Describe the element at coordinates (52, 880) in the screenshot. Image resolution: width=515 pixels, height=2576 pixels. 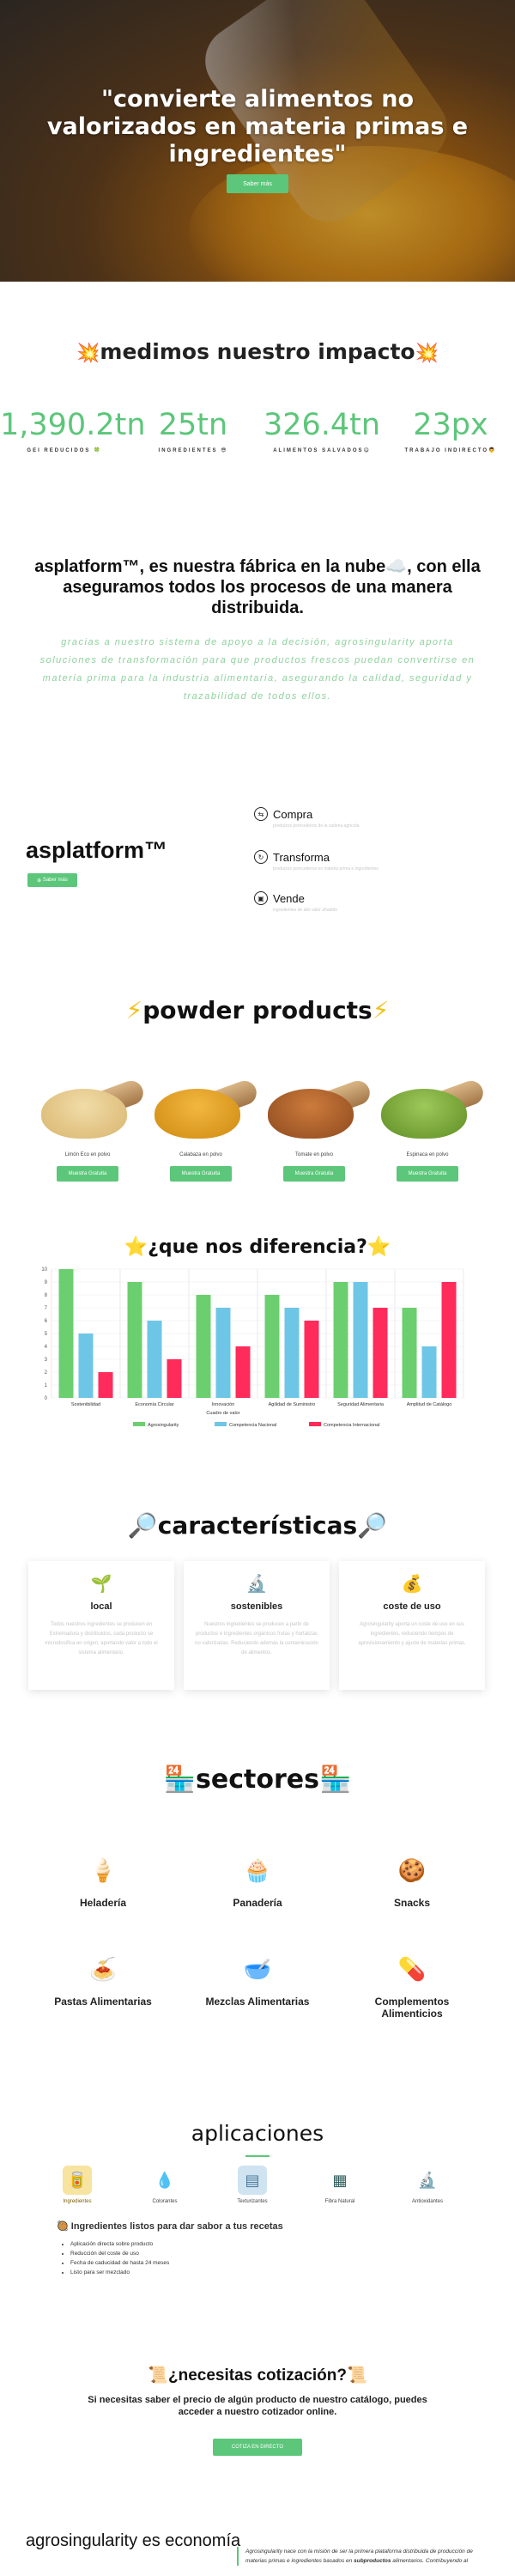
I see `asplatform-more-button: ⊕ Saber más` at that location.